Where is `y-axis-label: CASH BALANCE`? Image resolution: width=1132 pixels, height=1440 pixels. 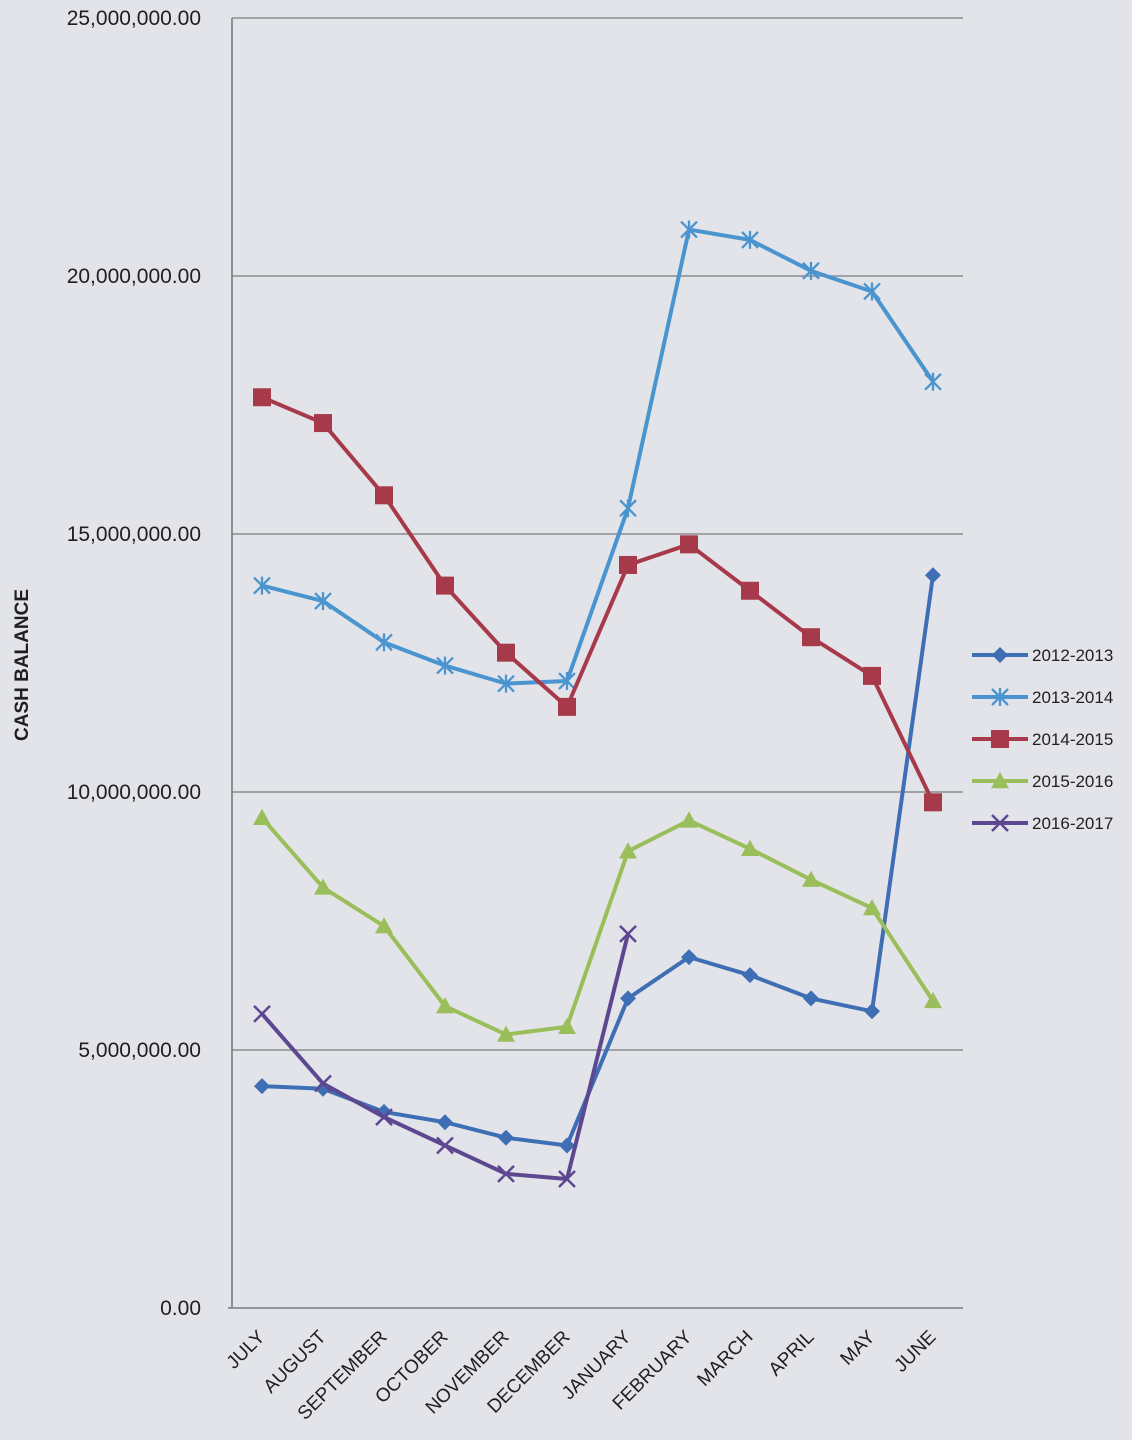 y-axis-label: CASH BALANCE is located at coordinates (22, 665).